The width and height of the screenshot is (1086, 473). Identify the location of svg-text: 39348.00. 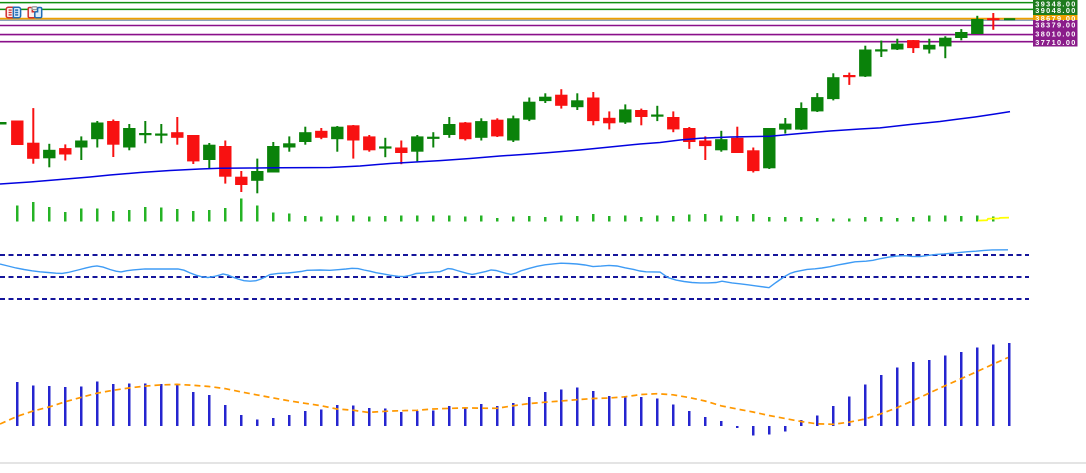
(1055, 4).